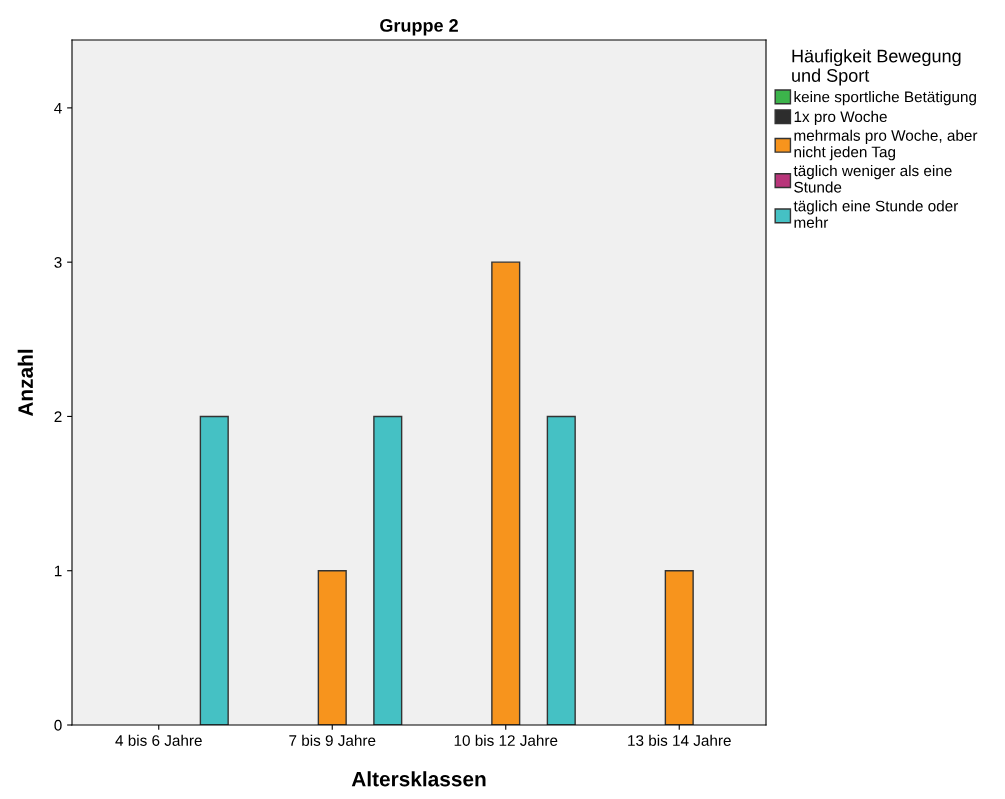 The width and height of the screenshot is (1005, 799). Describe the element at coordinates (25, 383) in the screenshot. I see `y-axis-title: Anzahl` at that location.